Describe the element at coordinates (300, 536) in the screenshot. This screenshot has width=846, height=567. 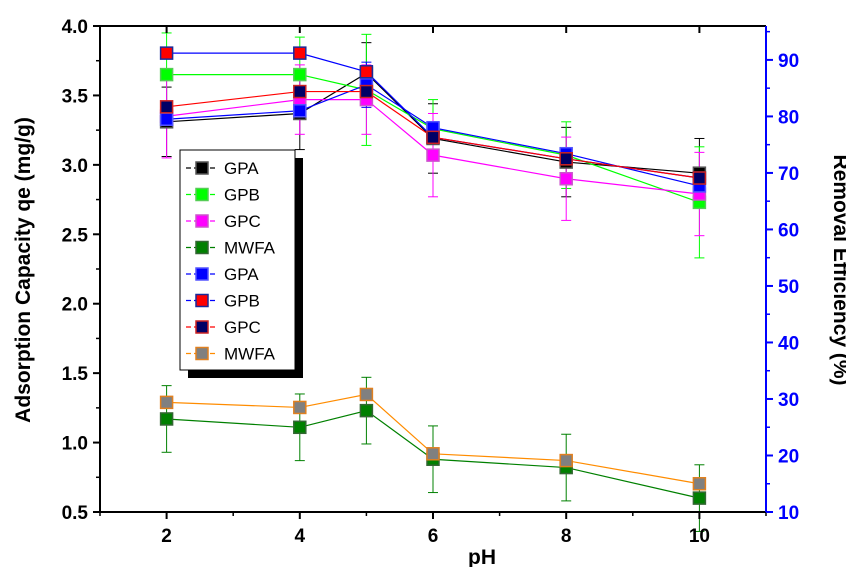
I see `x-tick-label: 4` at that location.